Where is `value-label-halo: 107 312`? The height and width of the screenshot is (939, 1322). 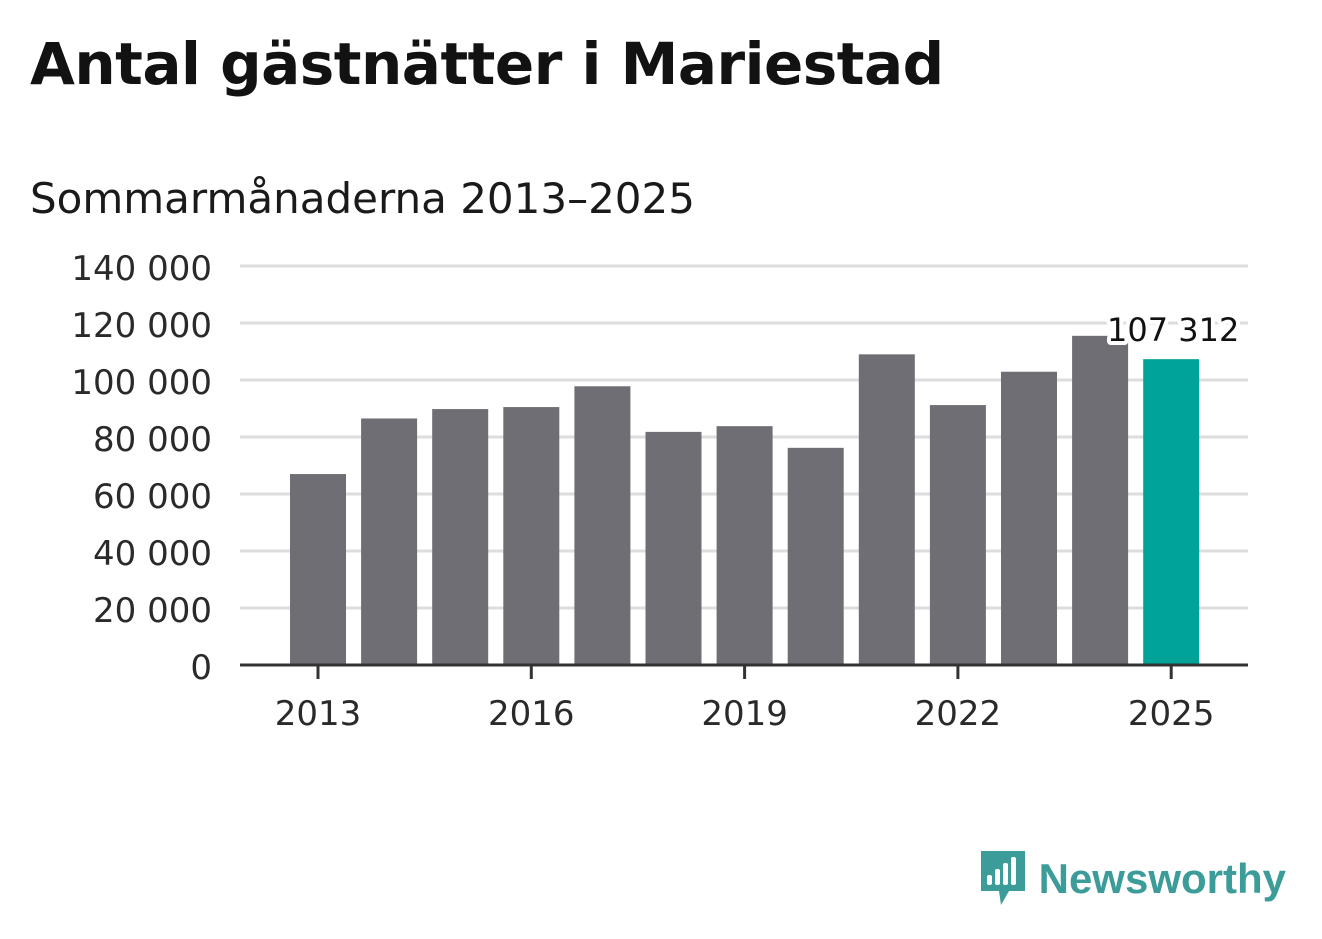
value-label-halo: 107 312 is located at coordinates (1173, 330).